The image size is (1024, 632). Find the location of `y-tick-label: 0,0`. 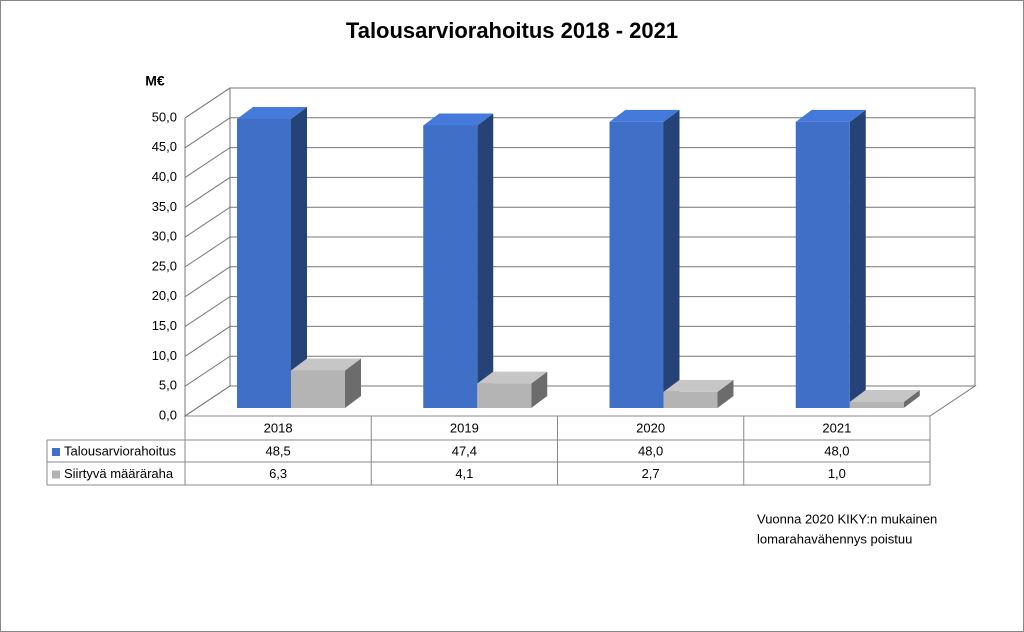

y-tick-label: 0,0 is located at coordinates (168, 414).